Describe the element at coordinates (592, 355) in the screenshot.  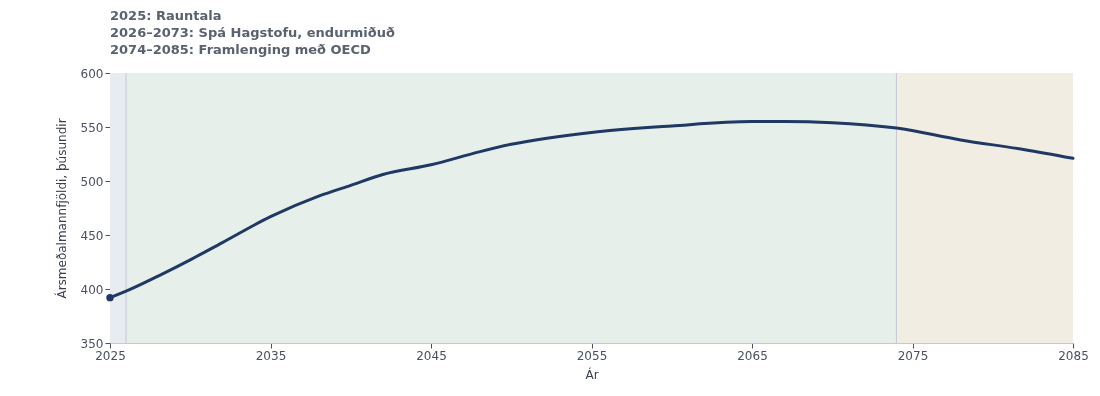
I see `x-tick-label: 2055` at that location.